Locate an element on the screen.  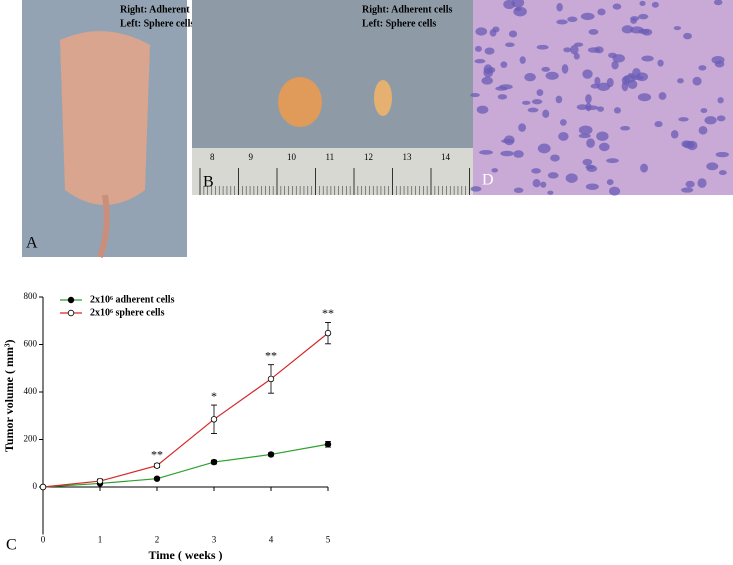
x-tick-label: 1 is located at coordinates (100, 540).